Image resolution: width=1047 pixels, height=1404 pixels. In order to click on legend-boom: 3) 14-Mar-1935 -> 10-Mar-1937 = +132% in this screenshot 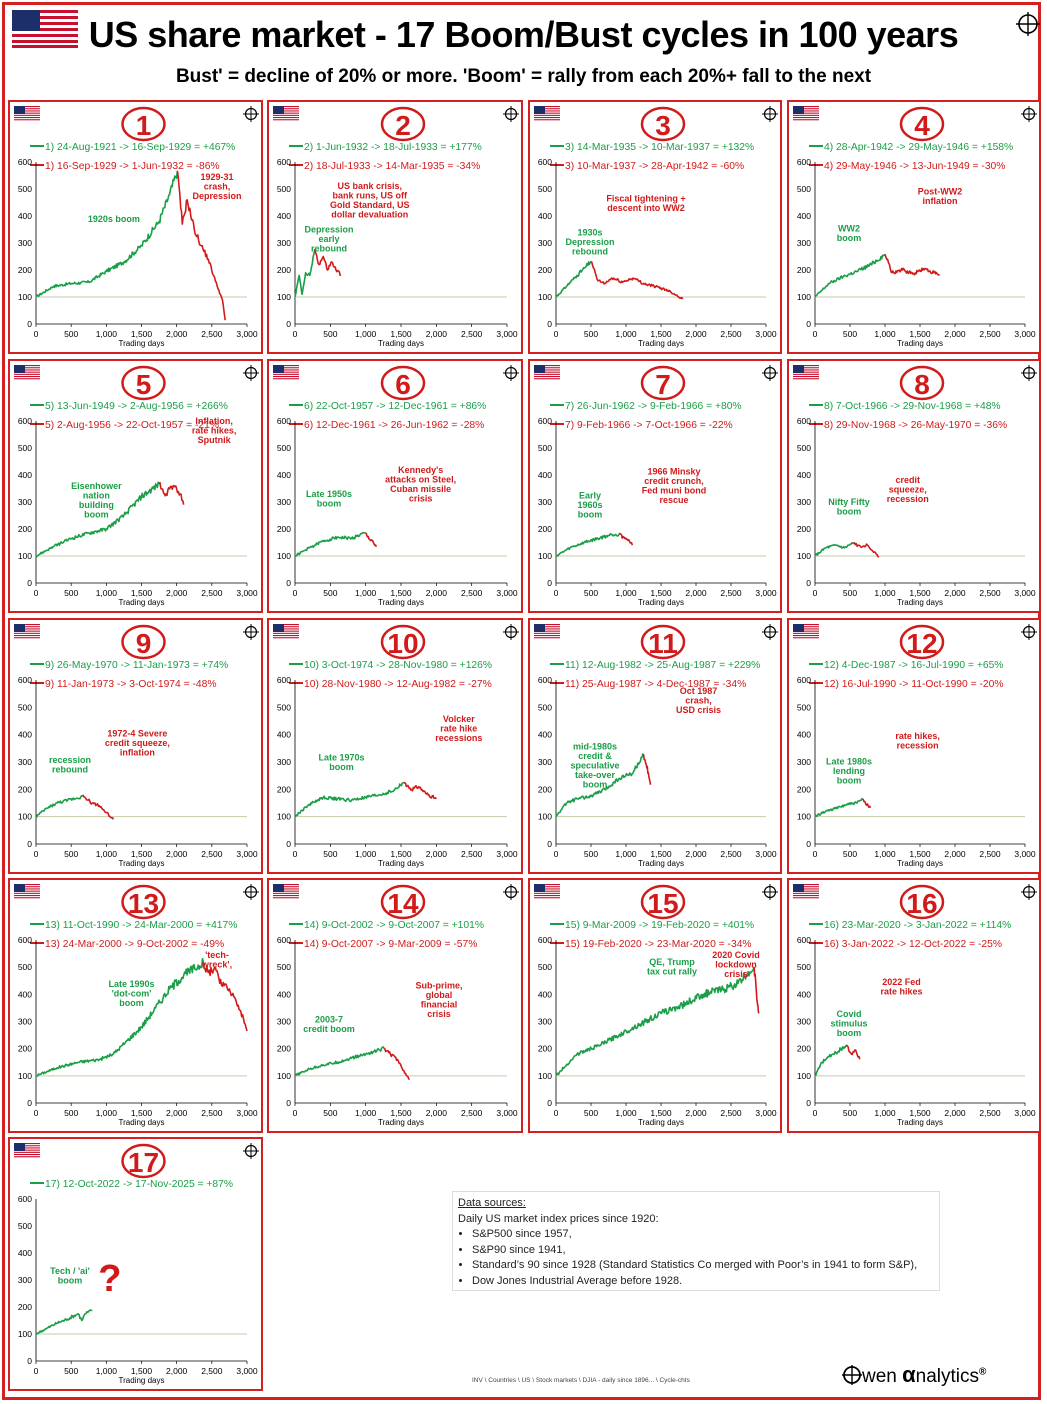, I will do `click(659, 147)`.